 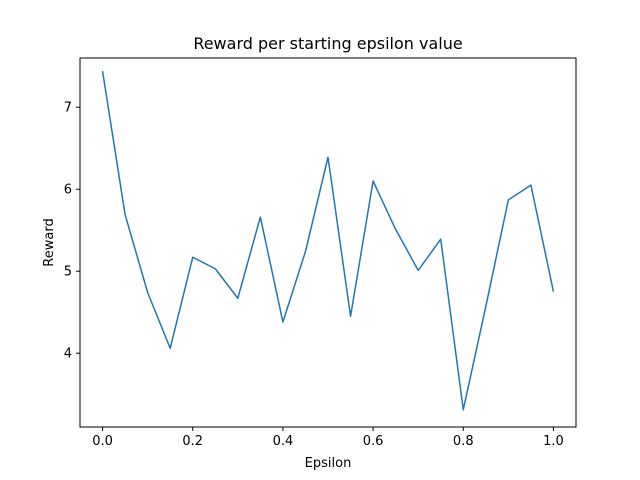 What do you see at coordinates (68, 354) in the screenshot?
I see `y-tick-label: 4` at bounding box center [68, 354].